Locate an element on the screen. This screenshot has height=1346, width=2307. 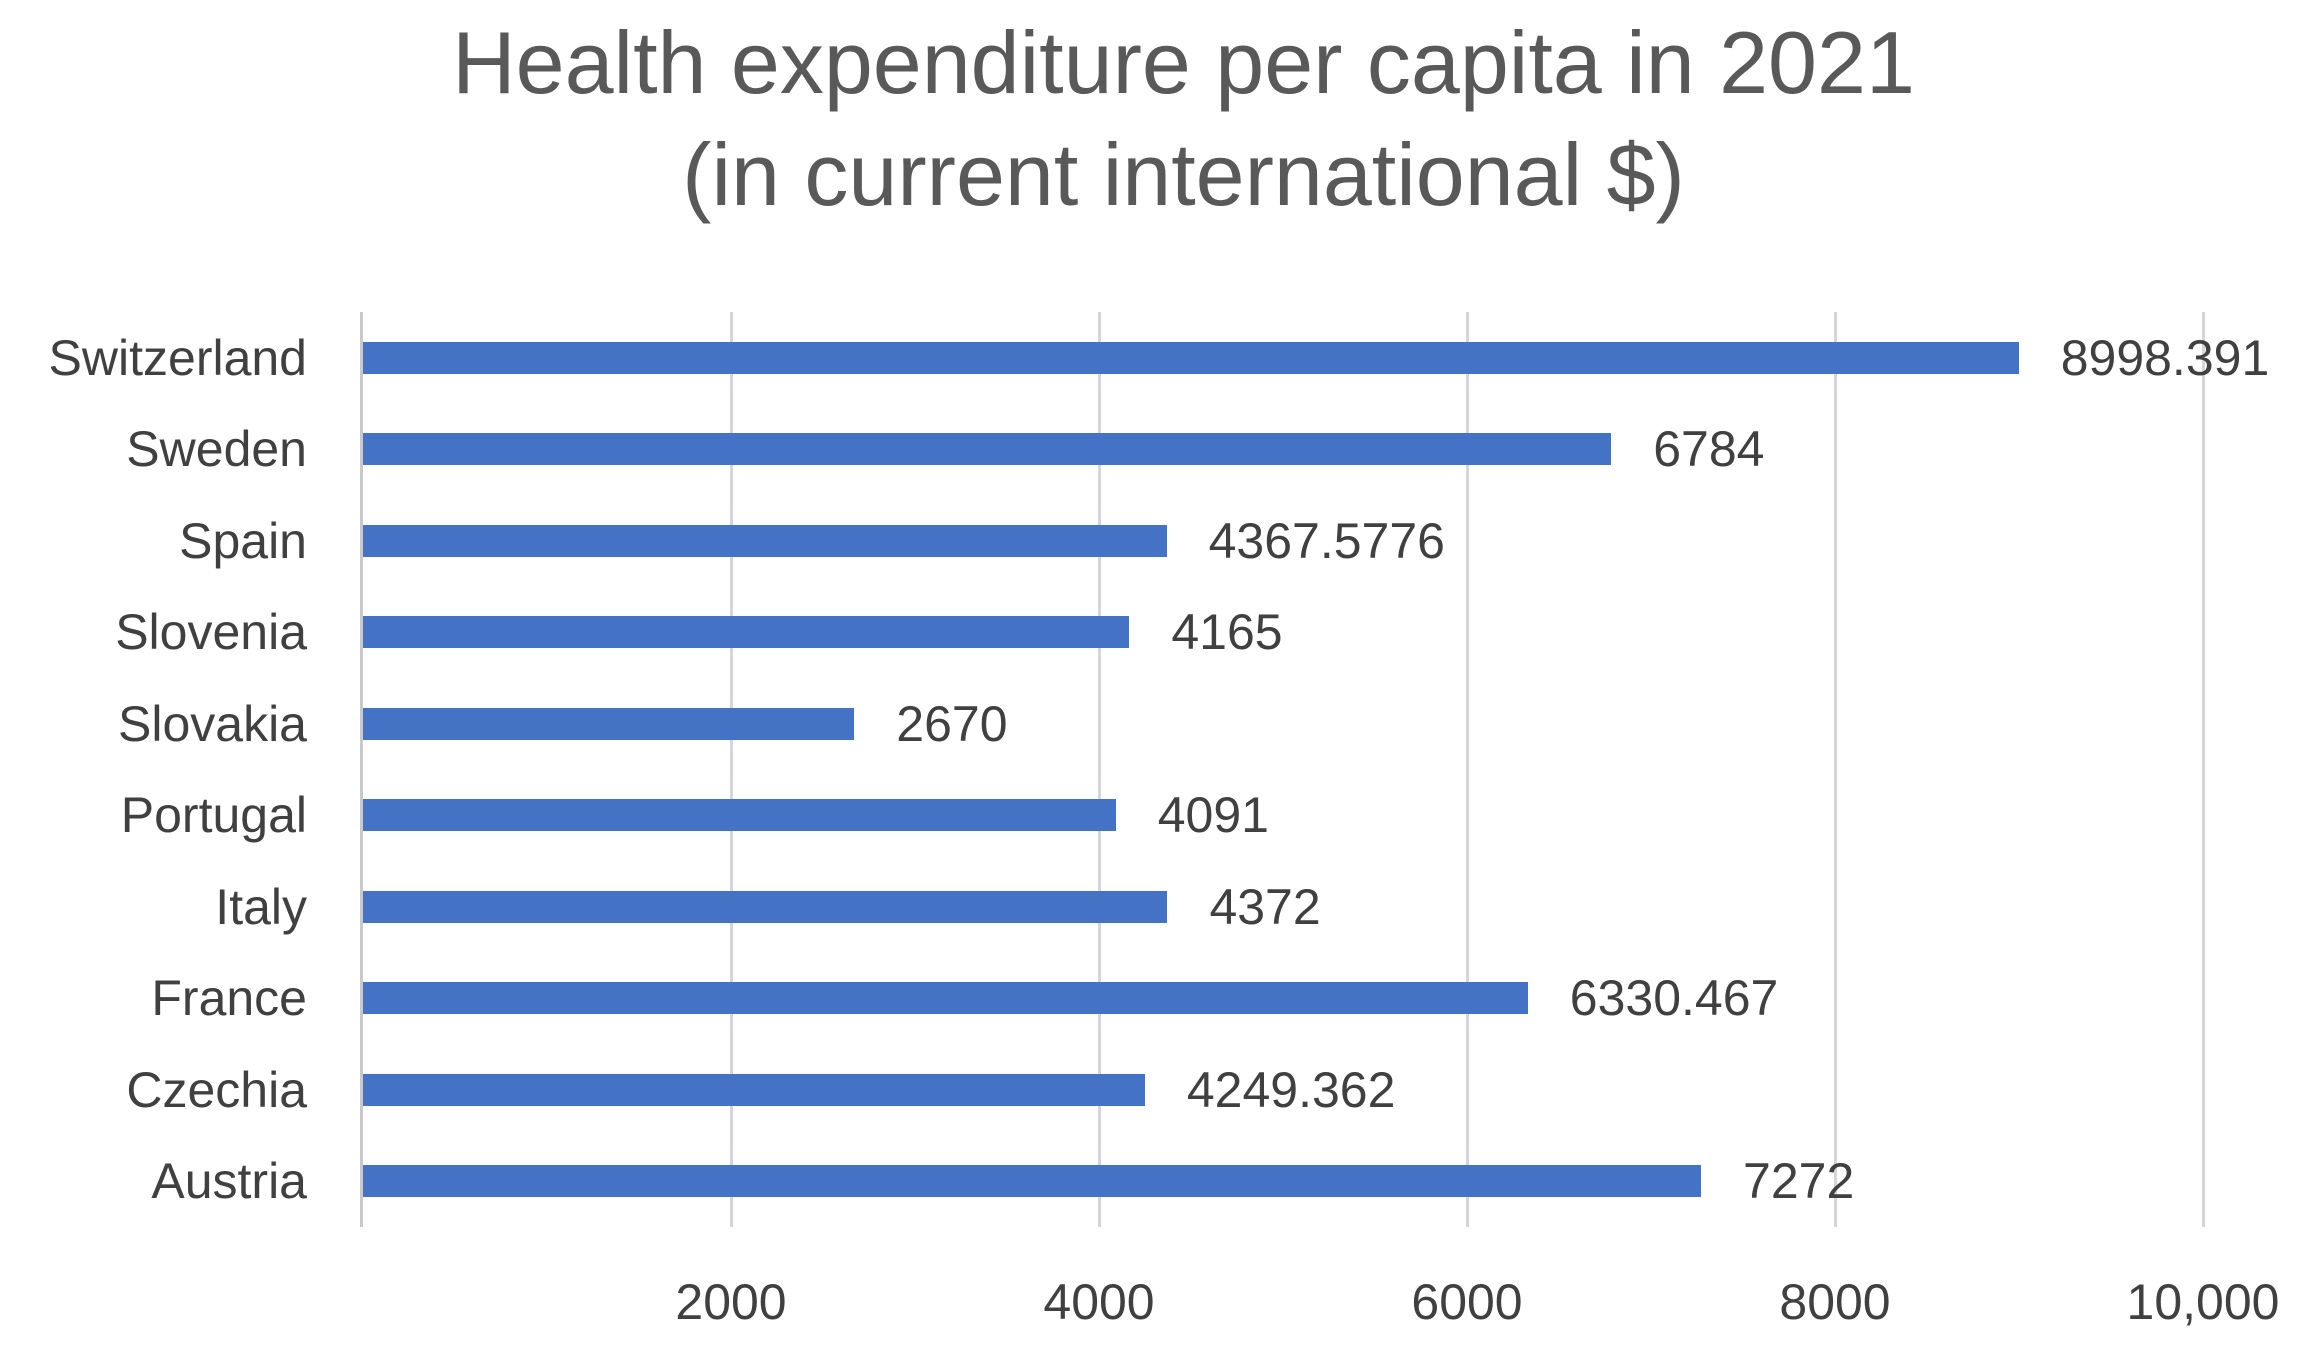
category-label: Austria is located at coordinates (229, 1181).